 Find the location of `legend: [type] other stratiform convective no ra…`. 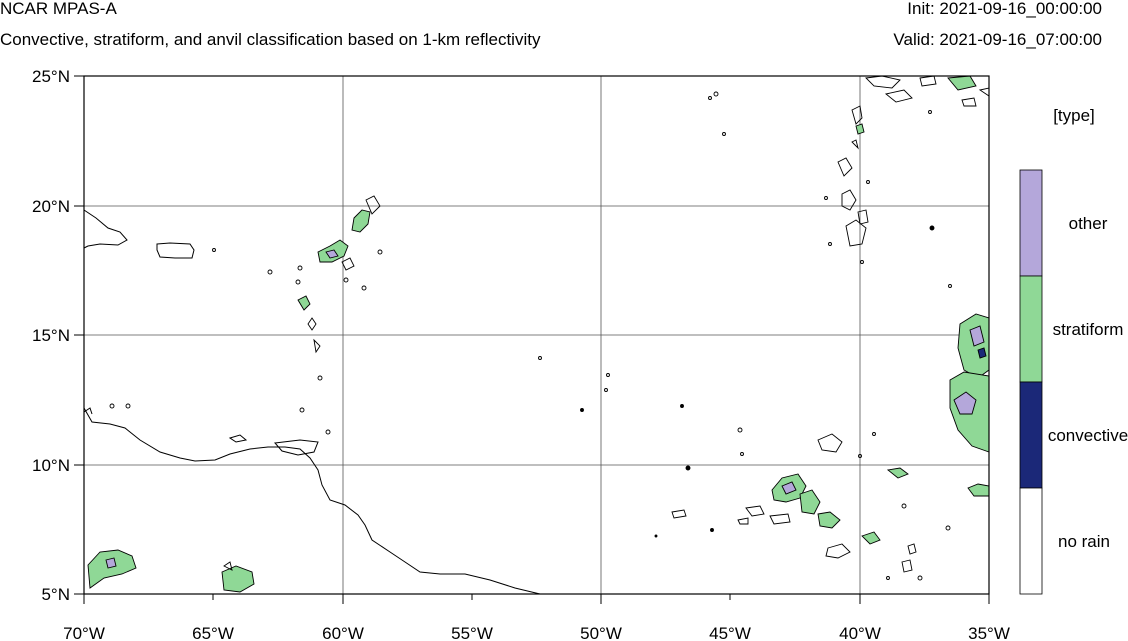

legend: [type] other stratiform convective no ra… is located at coordinates (1073, 350).